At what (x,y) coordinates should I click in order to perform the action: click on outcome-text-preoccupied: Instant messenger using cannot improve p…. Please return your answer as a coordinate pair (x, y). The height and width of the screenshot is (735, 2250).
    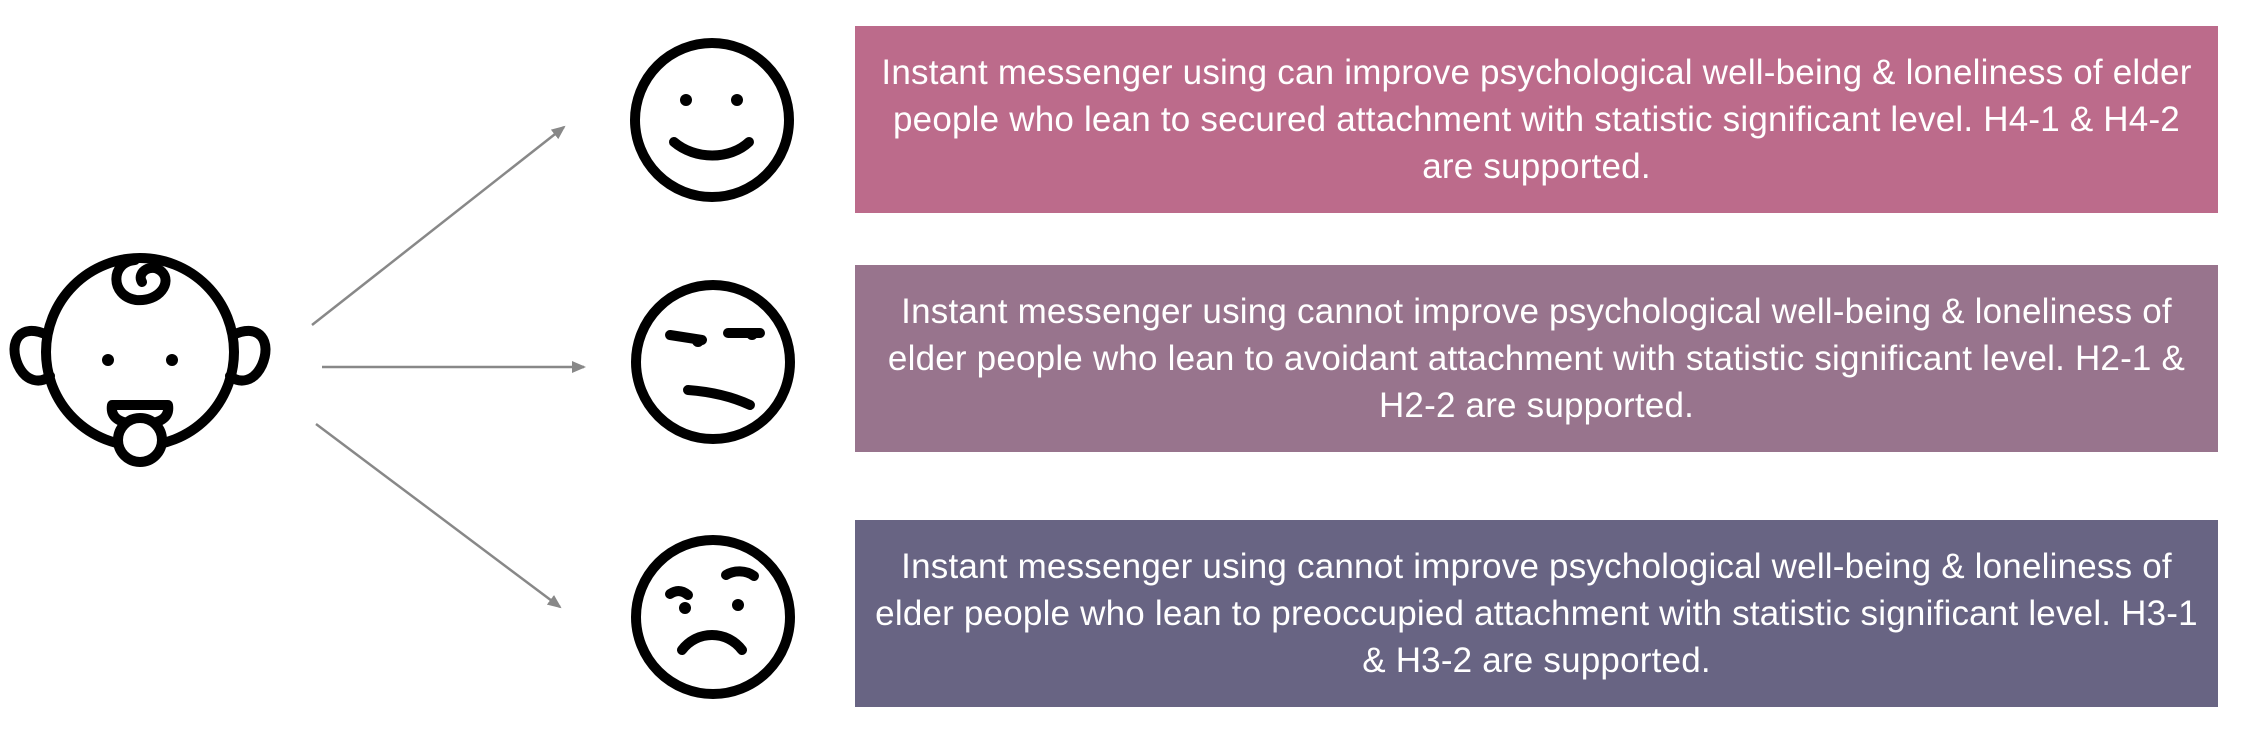
    Looking at the image, I should click on (1536, 613).